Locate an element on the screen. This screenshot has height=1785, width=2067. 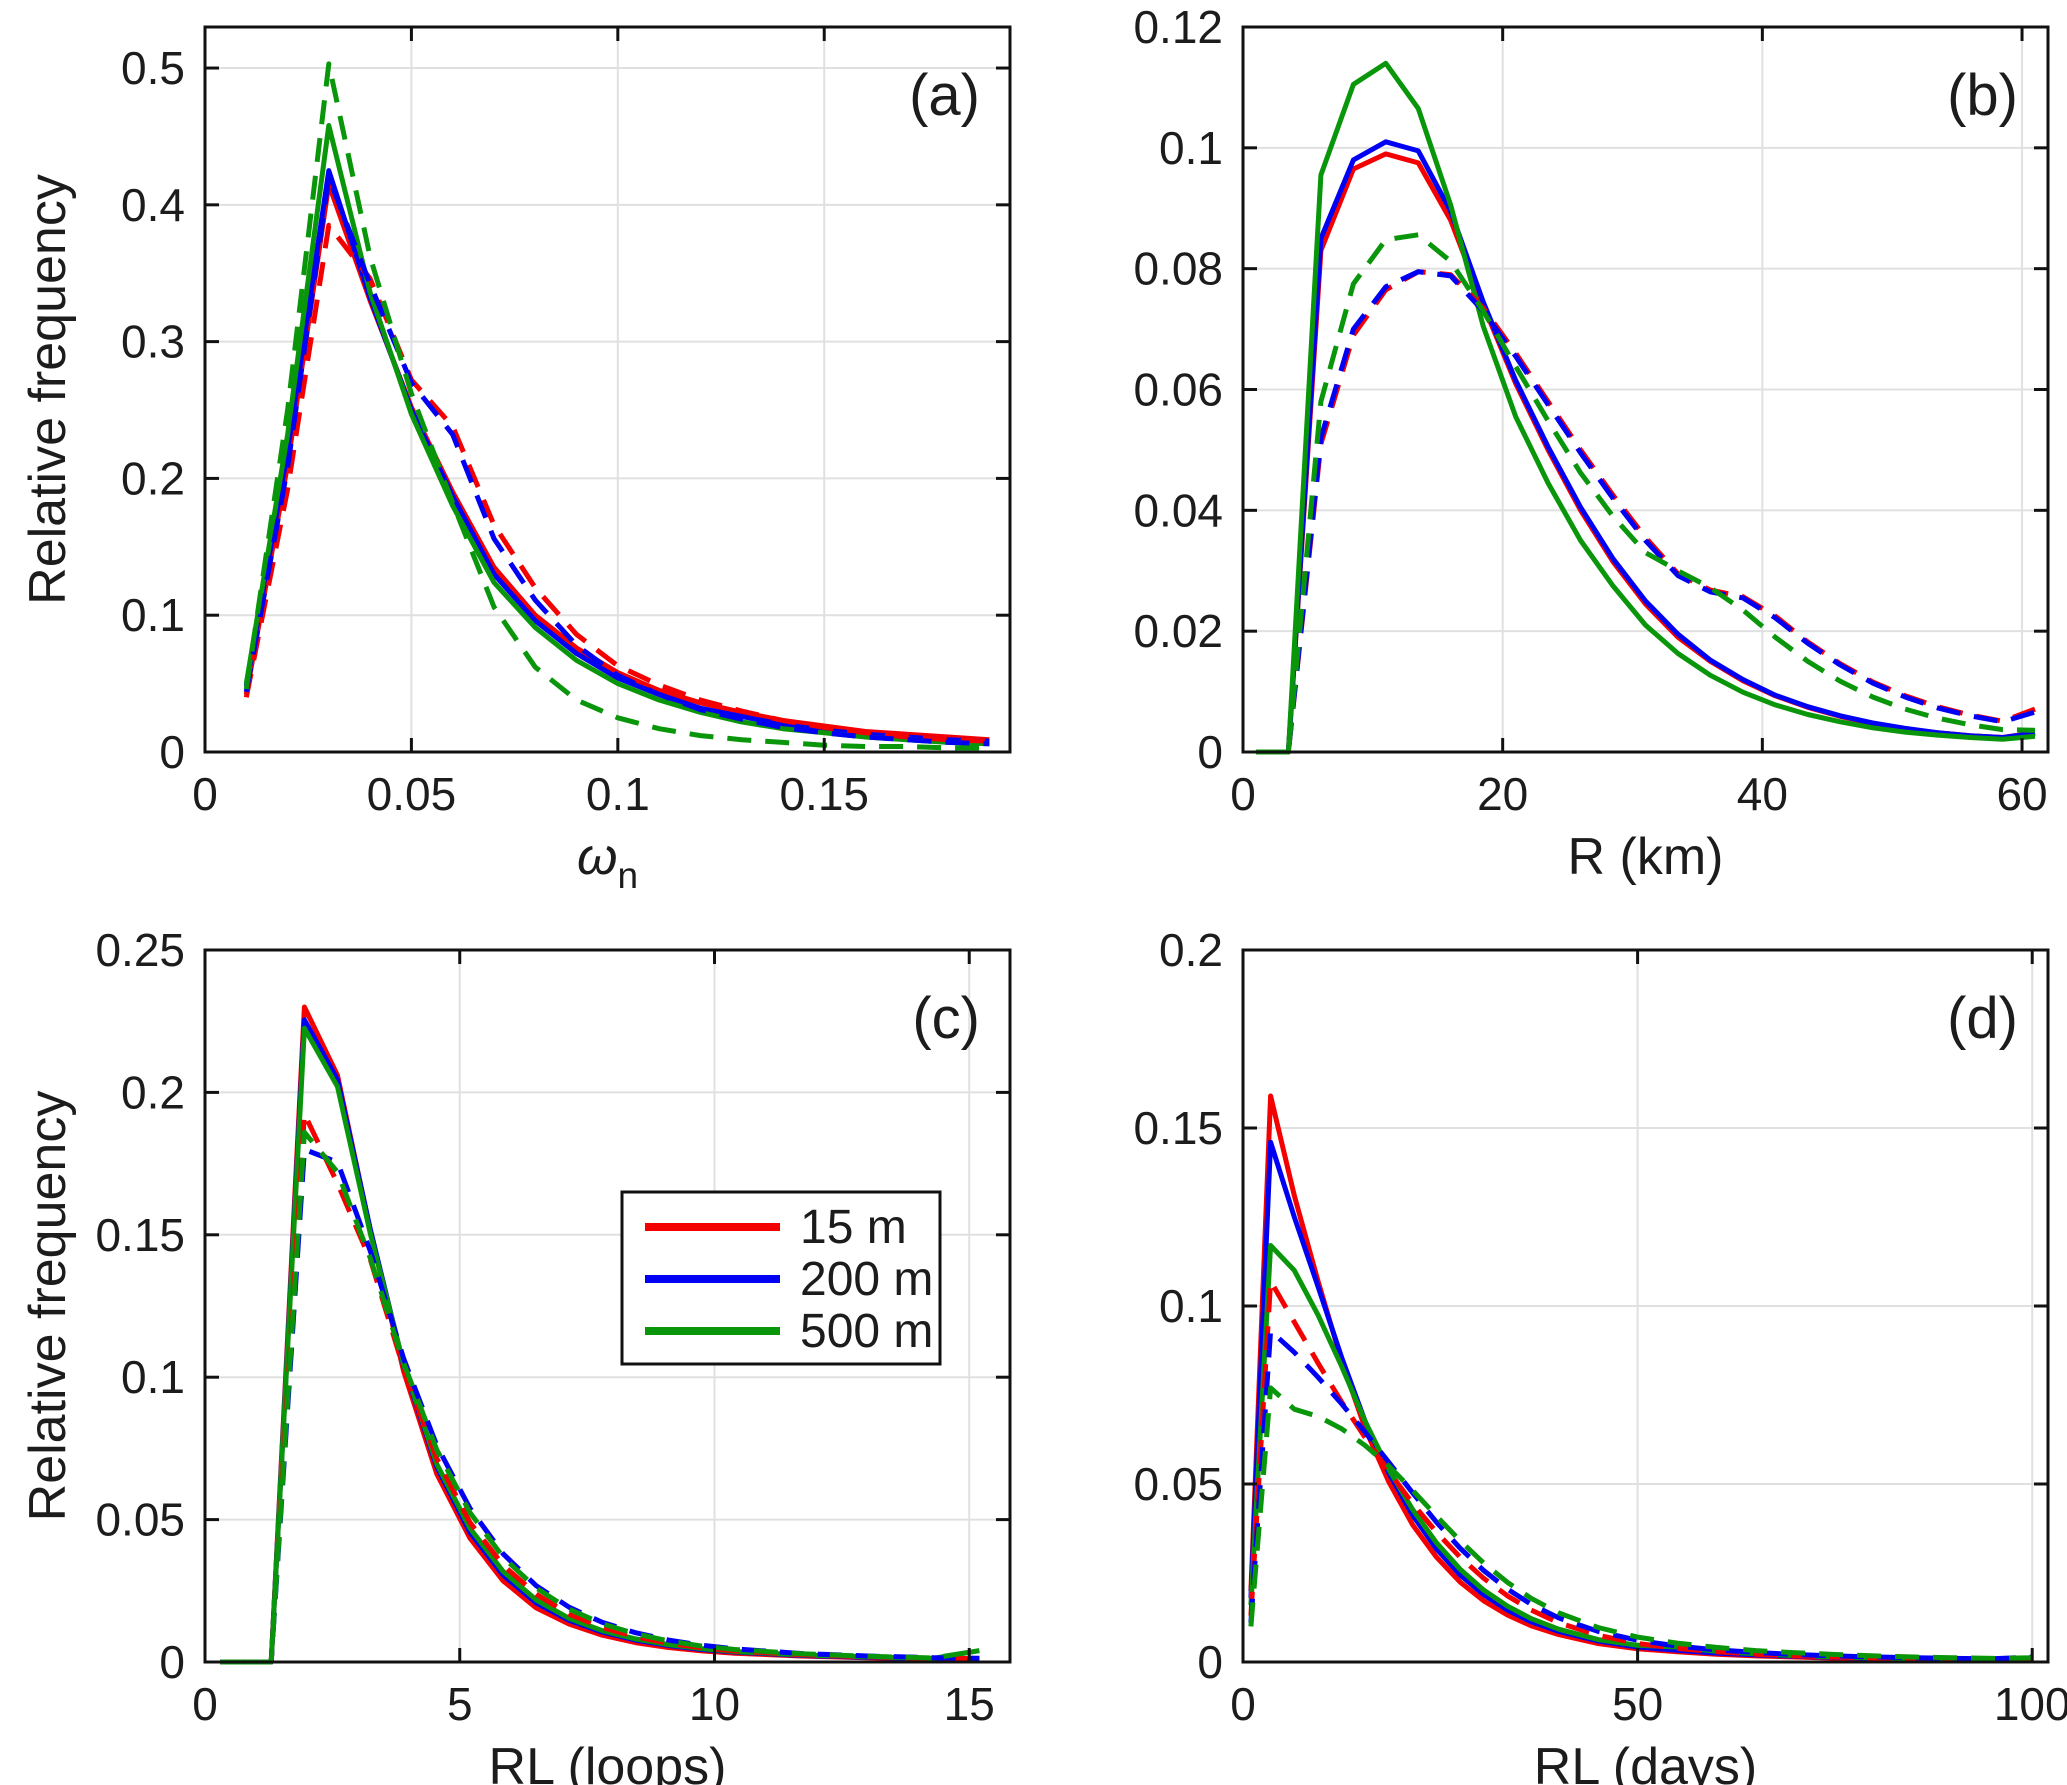
panel-letter: (c) is located at coordinates (946, 1018).